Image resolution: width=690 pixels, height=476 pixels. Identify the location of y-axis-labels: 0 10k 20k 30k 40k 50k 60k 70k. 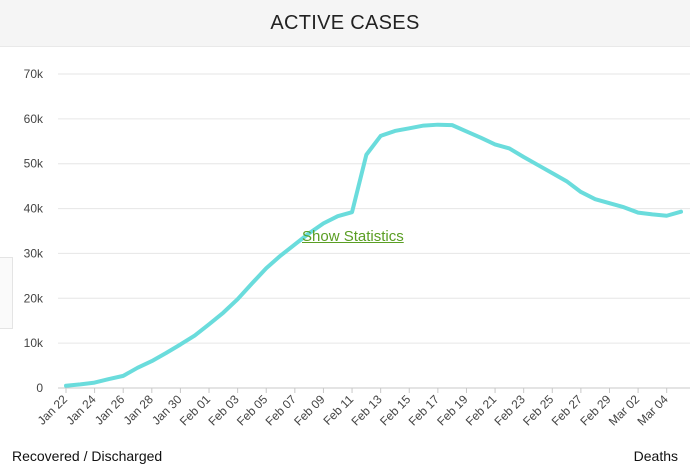
(34, 231).